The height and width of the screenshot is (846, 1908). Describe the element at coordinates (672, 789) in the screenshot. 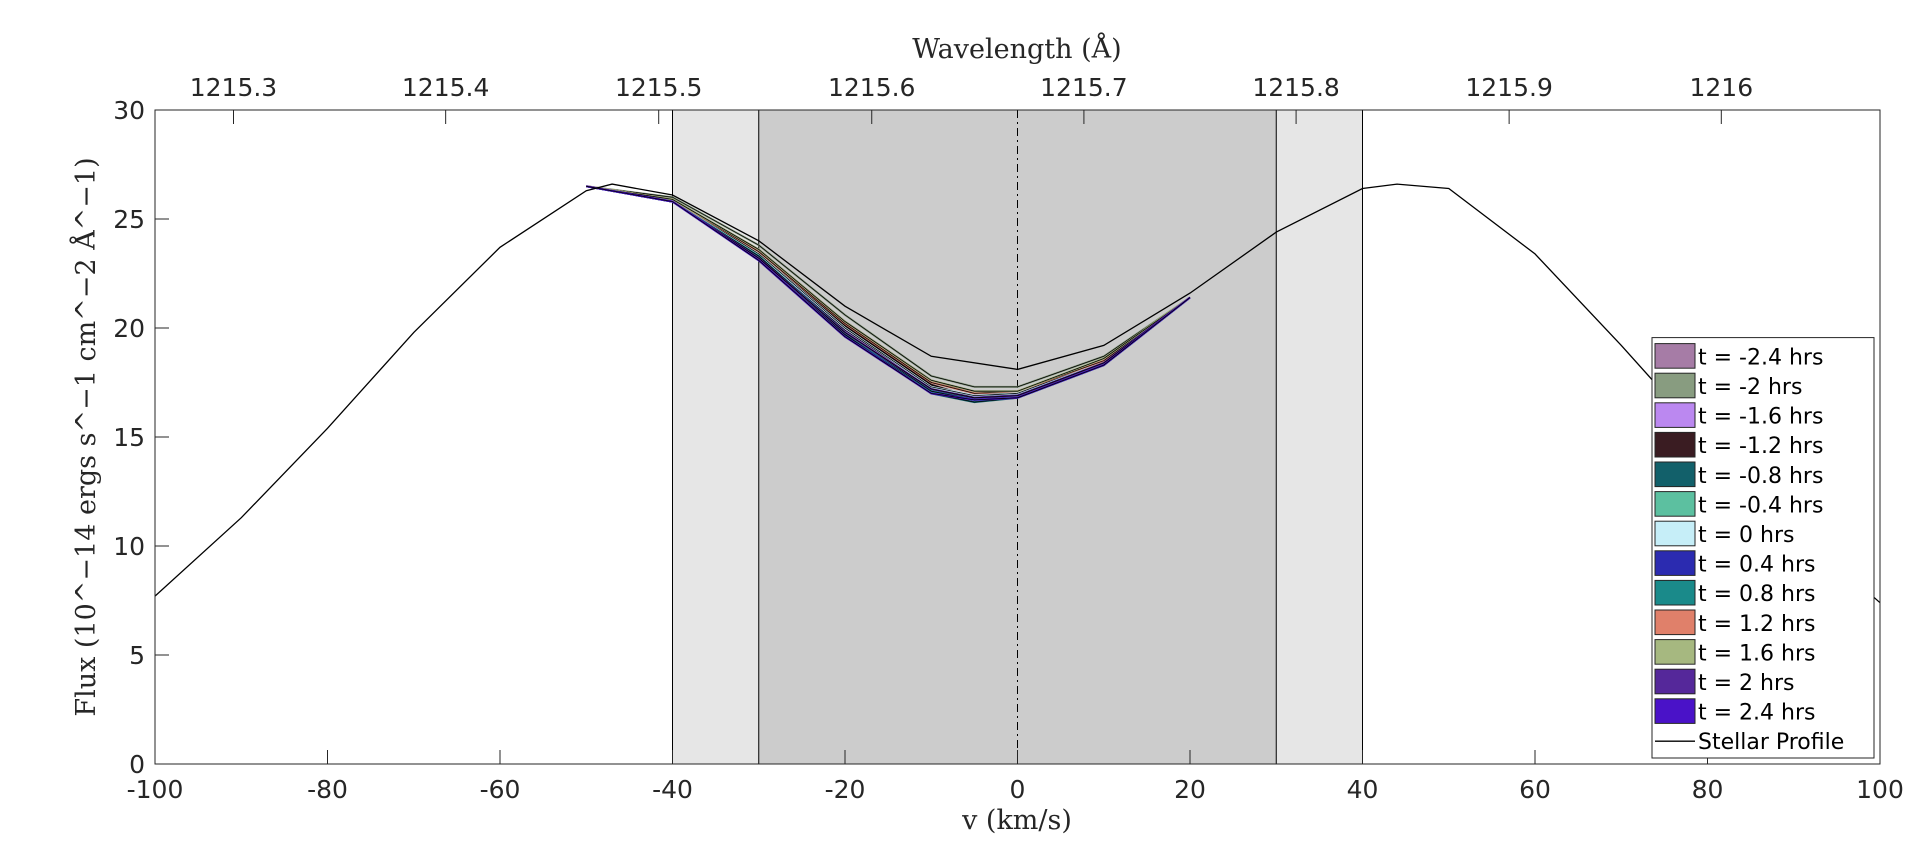

I see `x-tick-label: -40` at that location.